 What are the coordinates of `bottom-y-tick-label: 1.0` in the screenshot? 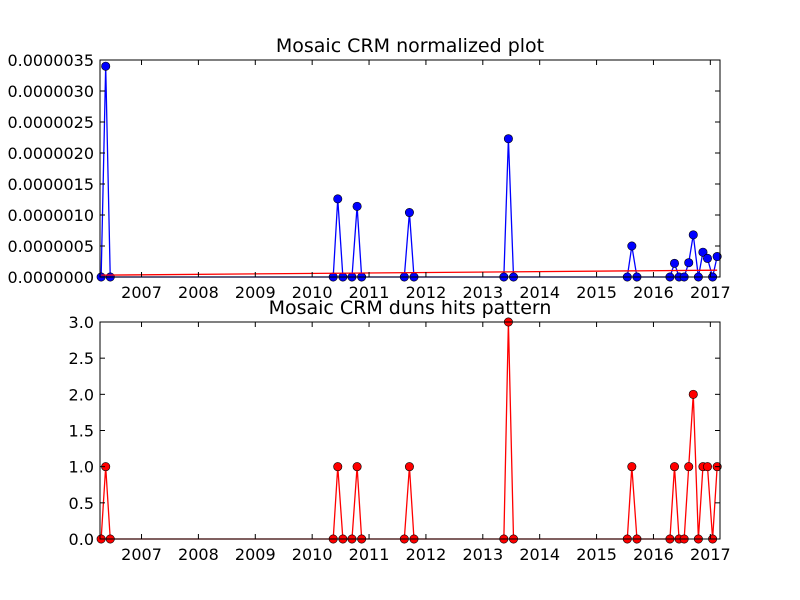 It's located at (81, 467).